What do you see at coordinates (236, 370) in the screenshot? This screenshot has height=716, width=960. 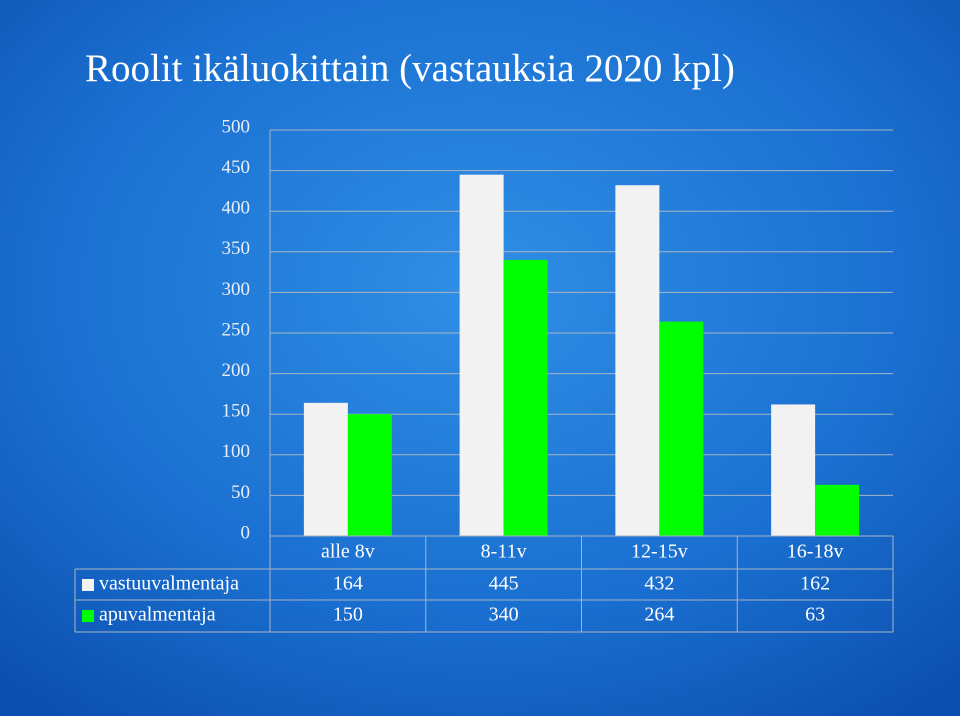 I see `y-tick-label: 200` at bounding box center [236, 370].